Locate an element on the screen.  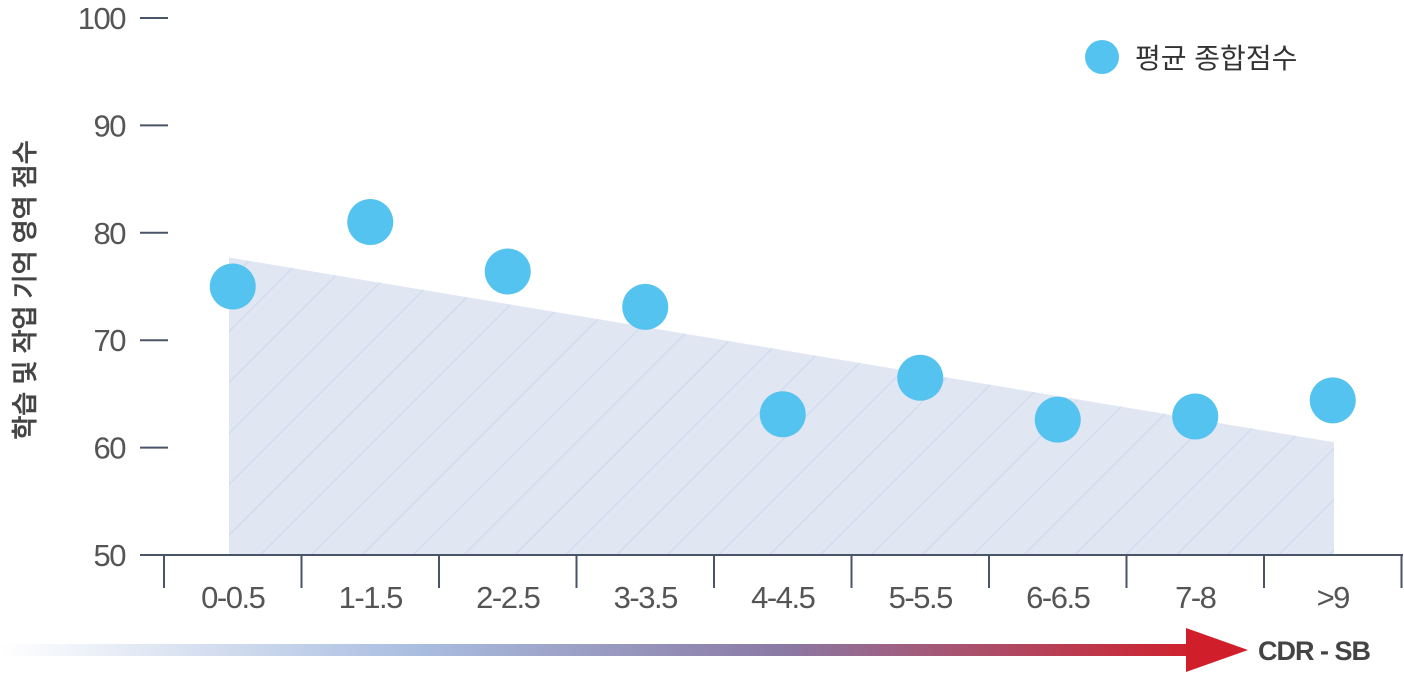
y-axis-label: 학습 및 작업 기억 영역 점수 is located at coordinates (25, 289).